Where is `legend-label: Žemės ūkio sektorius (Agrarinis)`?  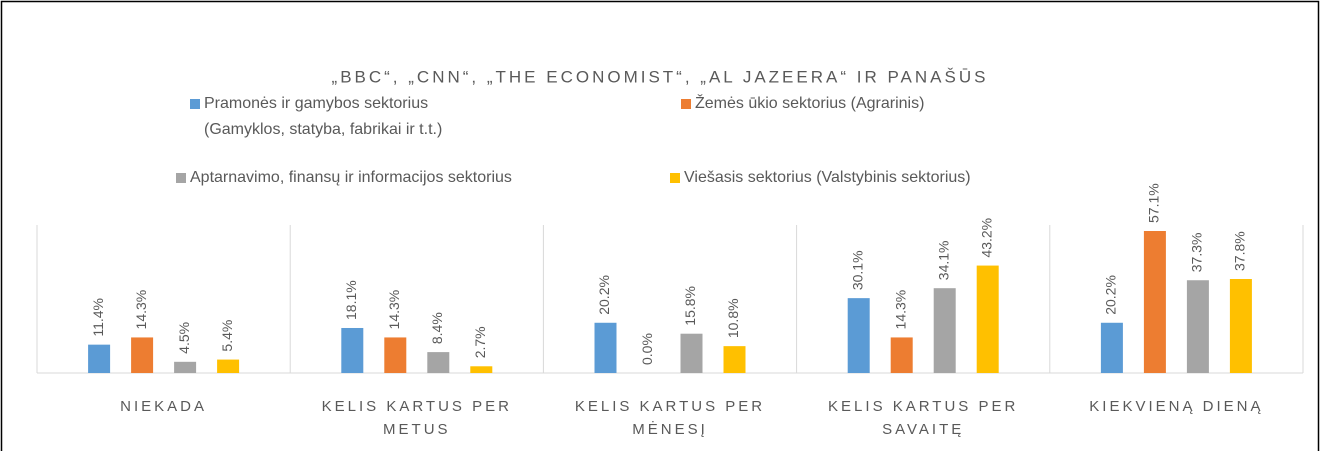 legend-label: Žemės ūkio sektorius (Agrarinis) is located at coordinates (809, 102).